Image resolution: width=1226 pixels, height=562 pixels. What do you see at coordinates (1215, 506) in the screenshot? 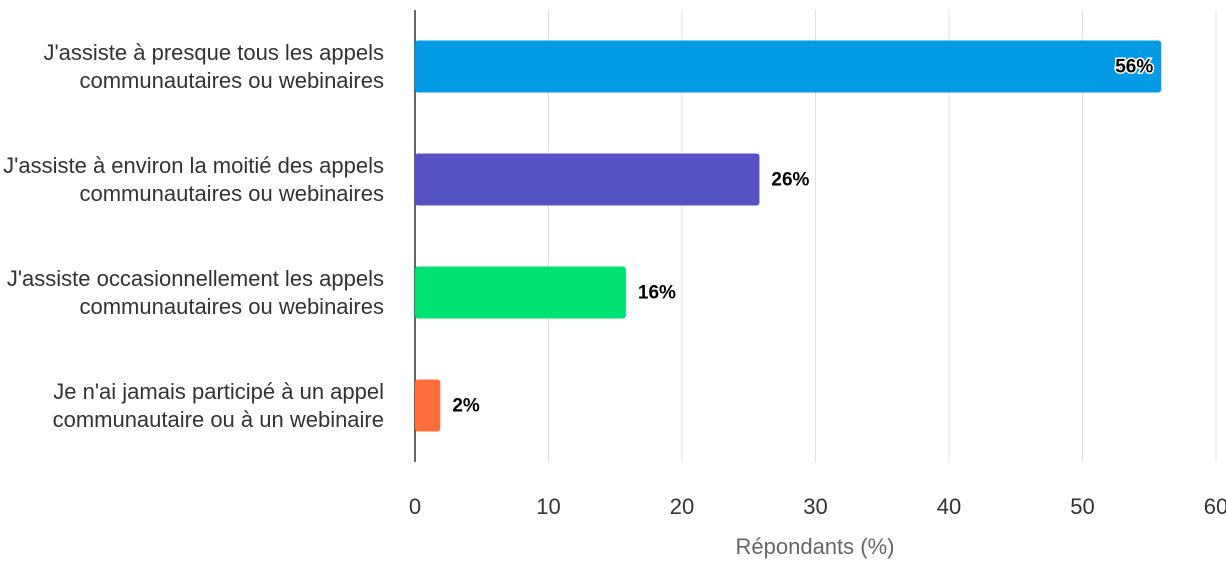
I see `x-tick-label: 60` at bounding box center [1215, 506].